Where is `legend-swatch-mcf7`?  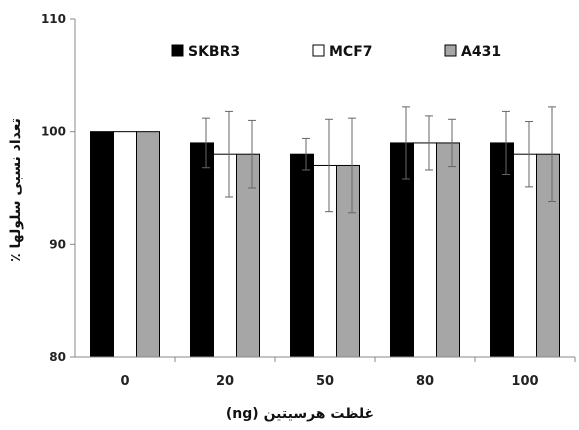 legend-swatch-mcf7 is located at coordinates (318, 50).